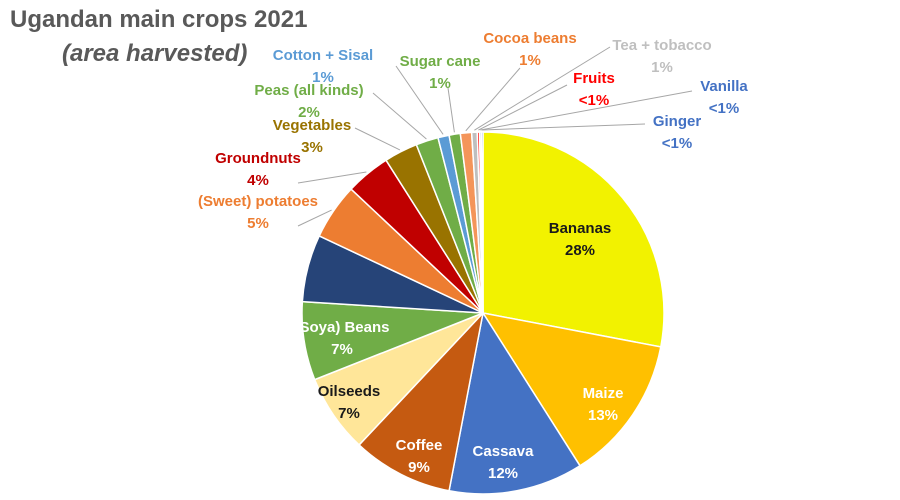 Image resolution: width=900 pixels, height=500 pixels. I want to click on slice-label-peas-all-kinds: Peas (all kinds) 2%, so click(308, 101).